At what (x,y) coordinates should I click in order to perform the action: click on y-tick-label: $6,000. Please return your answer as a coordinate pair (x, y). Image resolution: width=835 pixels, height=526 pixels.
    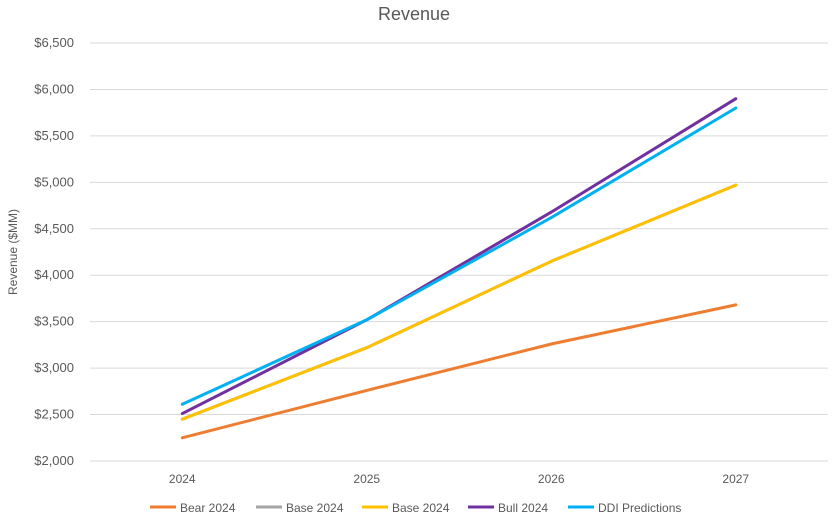
    Looking at the image, I should click on (54, 88).